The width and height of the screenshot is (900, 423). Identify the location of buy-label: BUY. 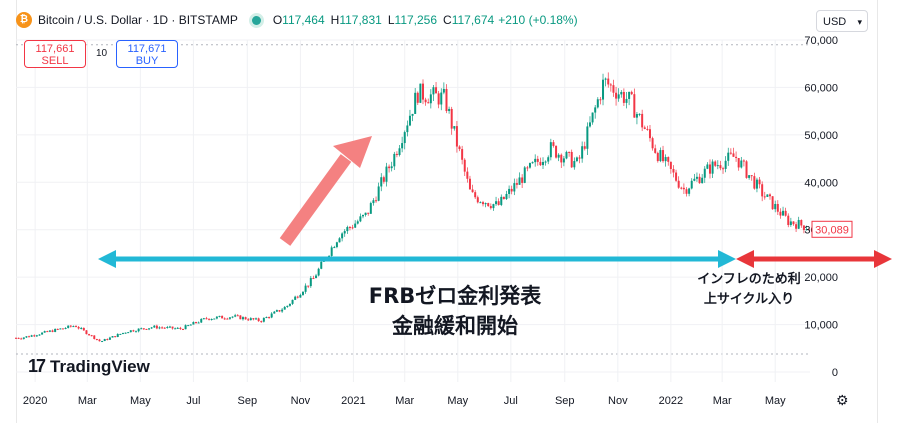
(147, 61).